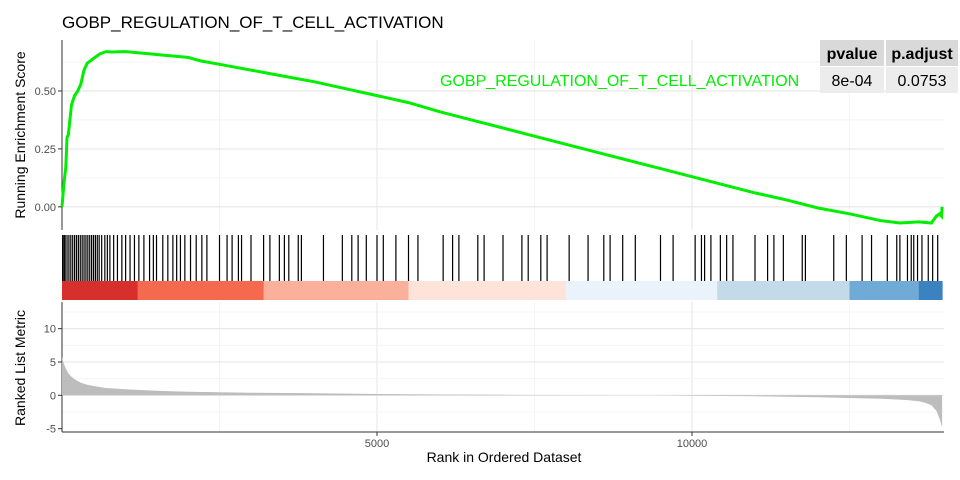  What do you see at coordinates (253, 22) in the screenshot?
I see `chart-title: GOBP_REGULATION_OF_T_CELL_ACTIVATION` at bounding box center [253, 22].